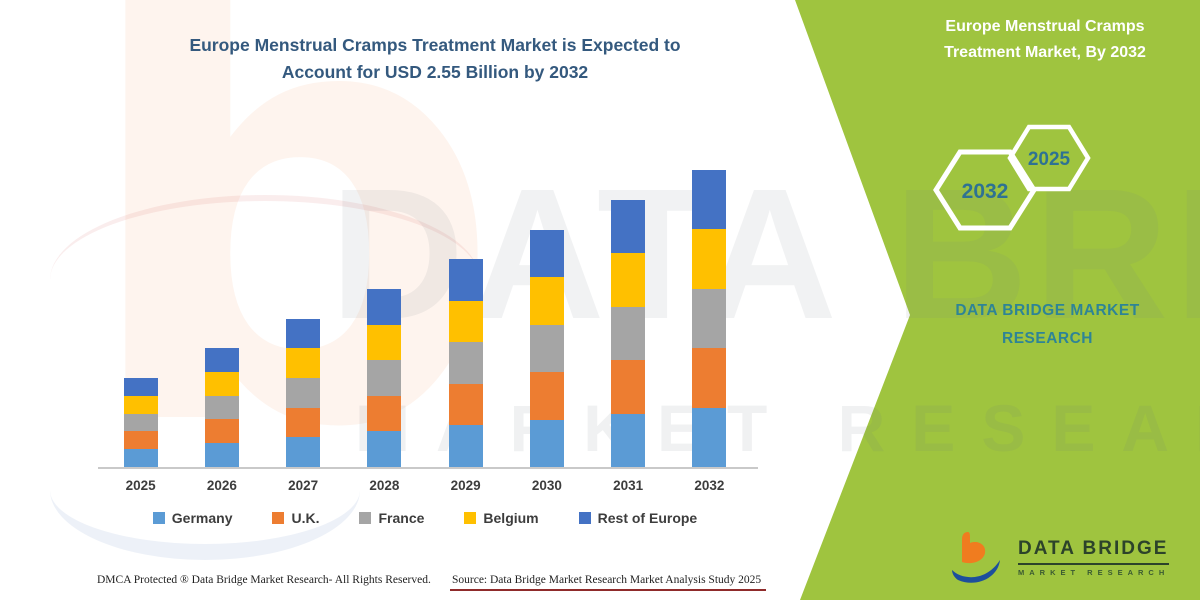  I want to click on side-panel-title-line1: Europe Menstrual Cramps, so click(1045, 26).